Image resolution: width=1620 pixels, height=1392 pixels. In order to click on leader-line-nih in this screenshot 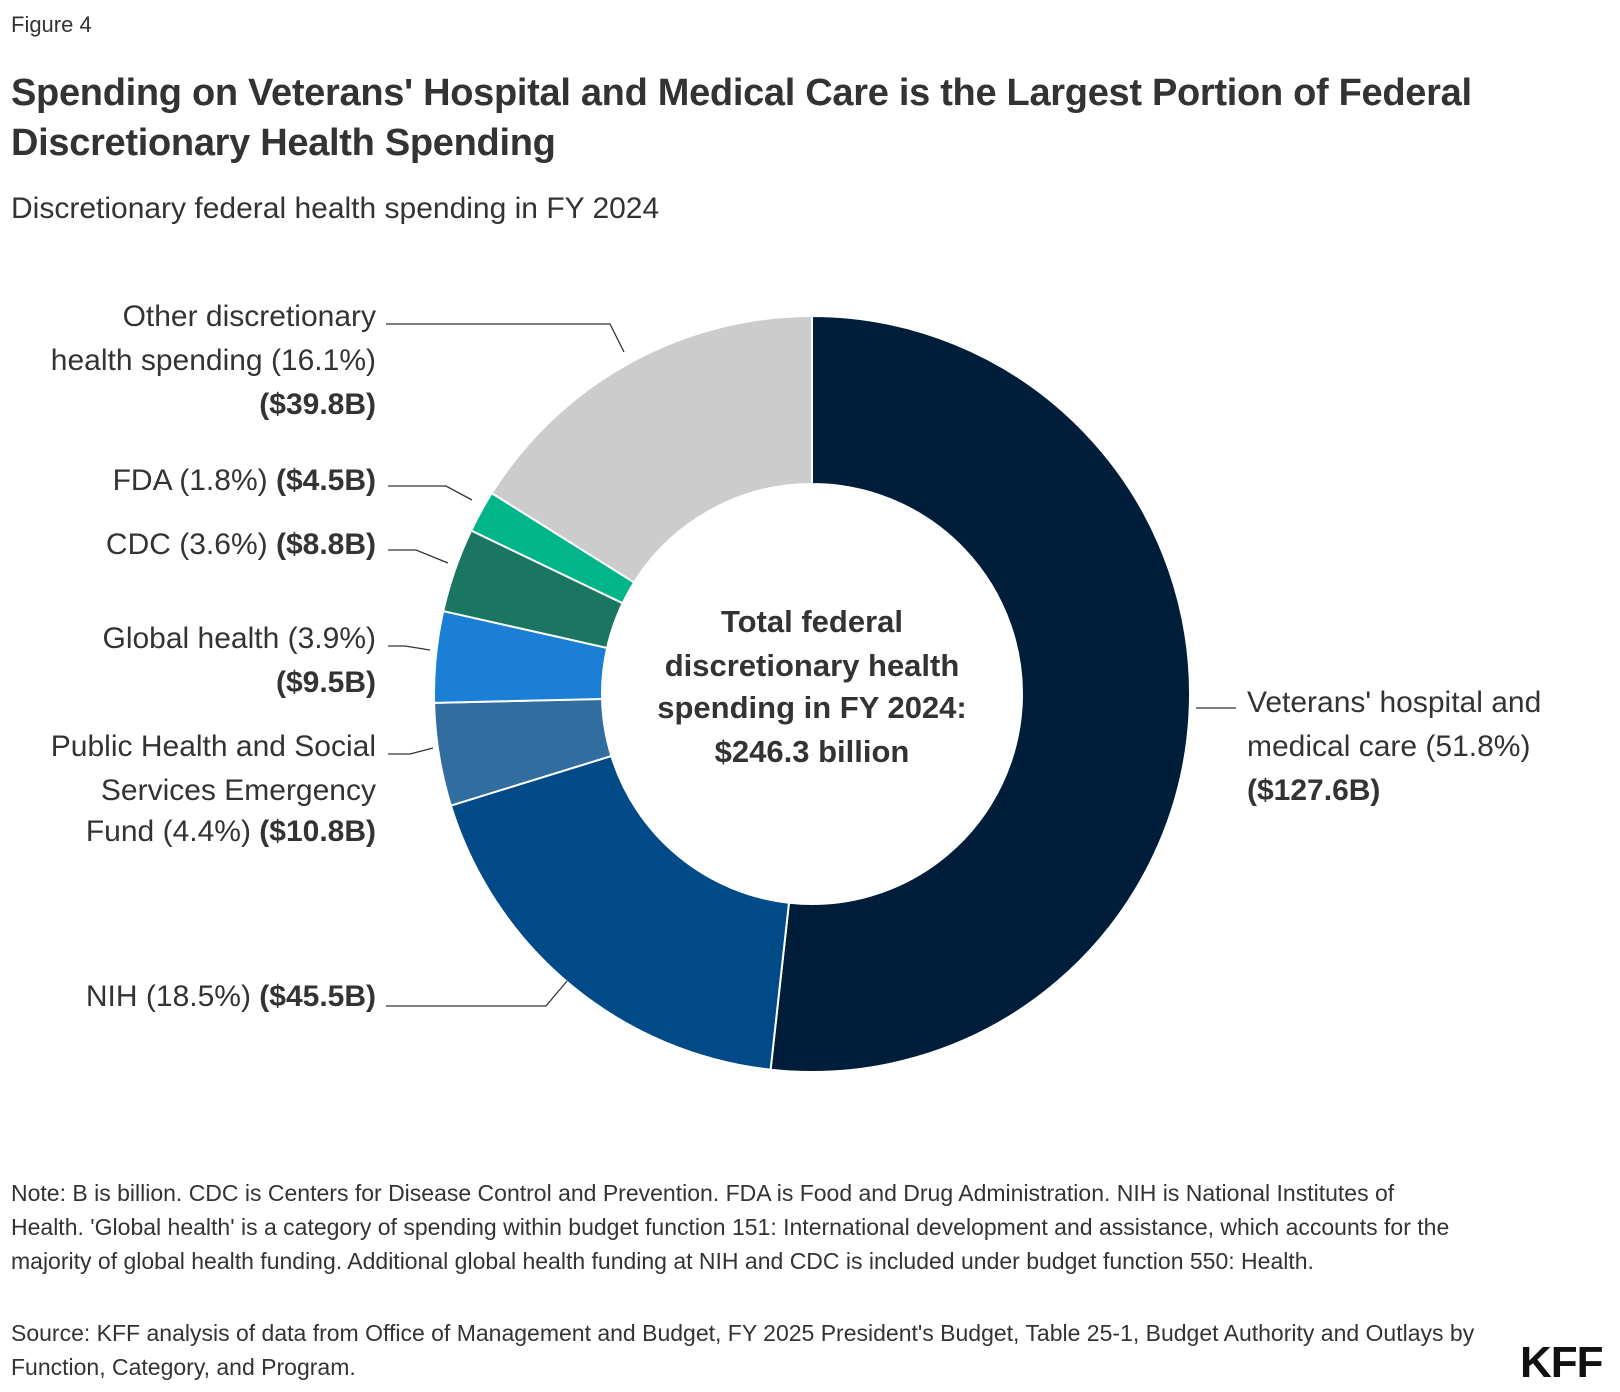, I will do `click(477, 993)`.